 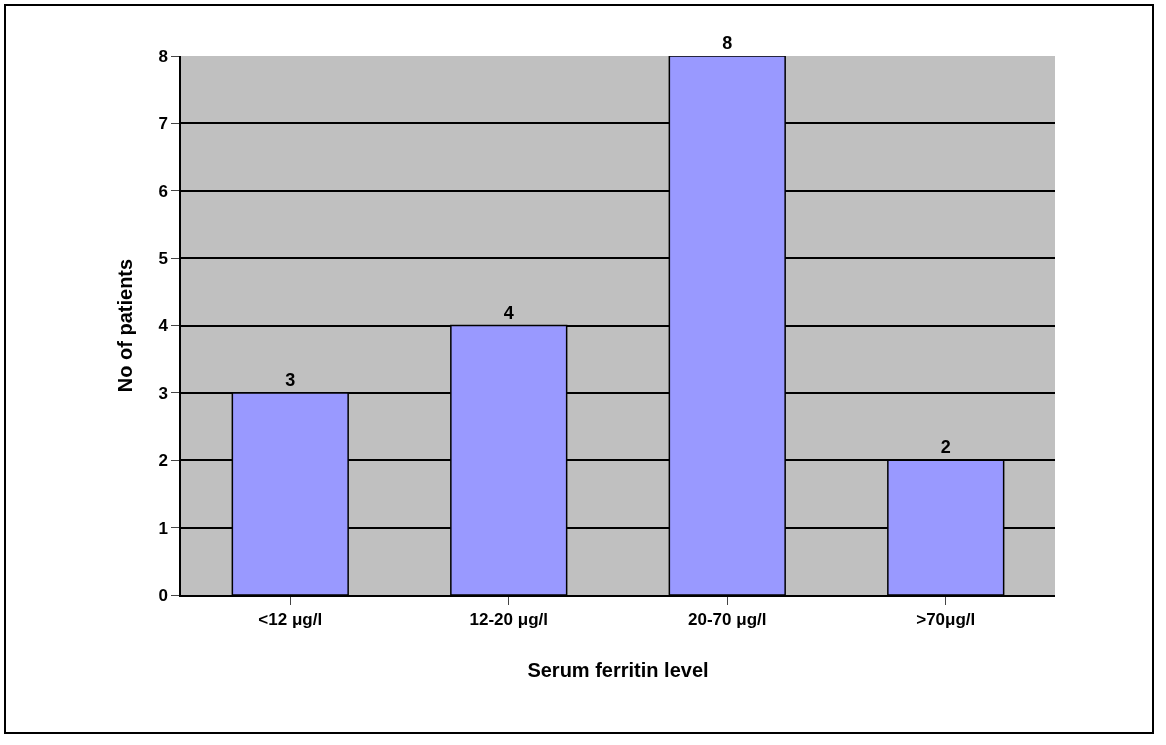 I want to click on x-axis-title: Serum ferritin level, so click(x=618, y=670).